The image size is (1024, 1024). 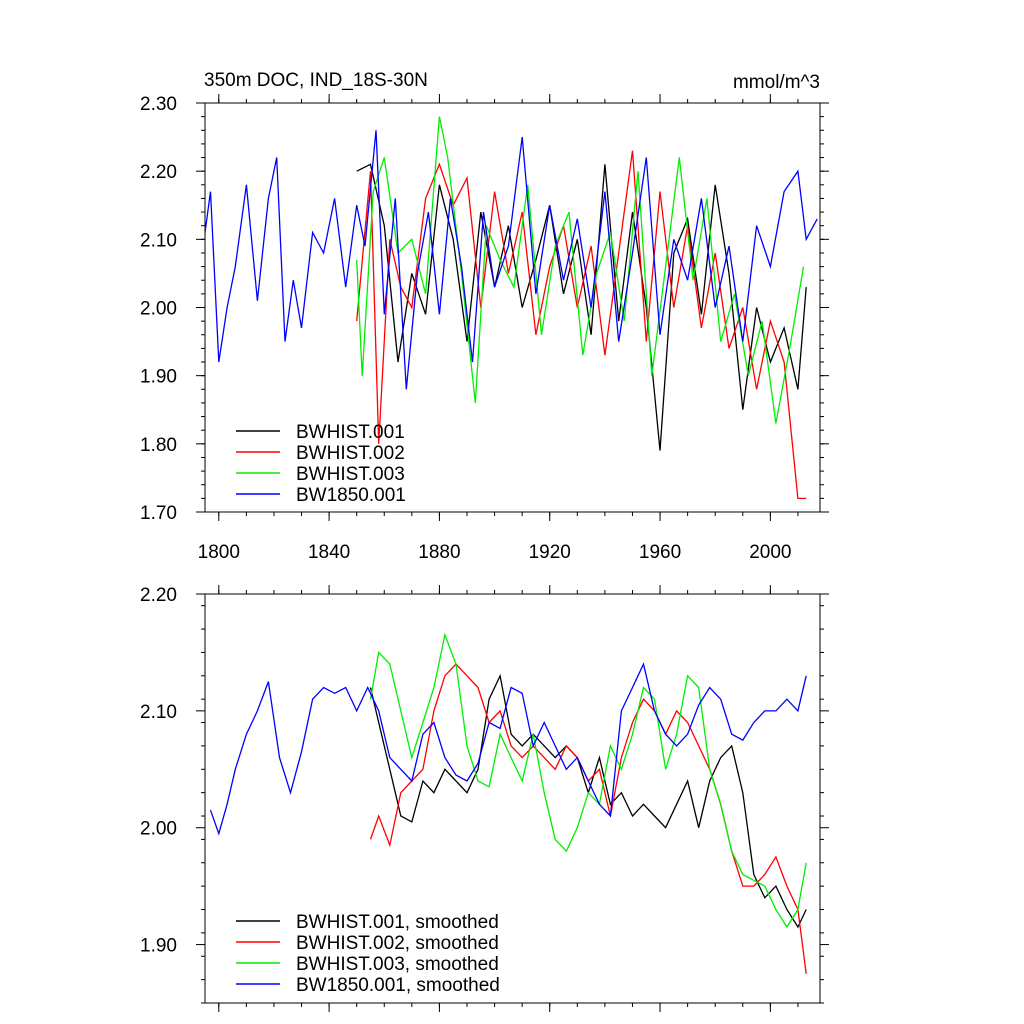 What do you see at coordinates (397, 922) in the screenshot?
I see `legend-label: BWHIST.001, smoothed` at bounding box center [397, 922].